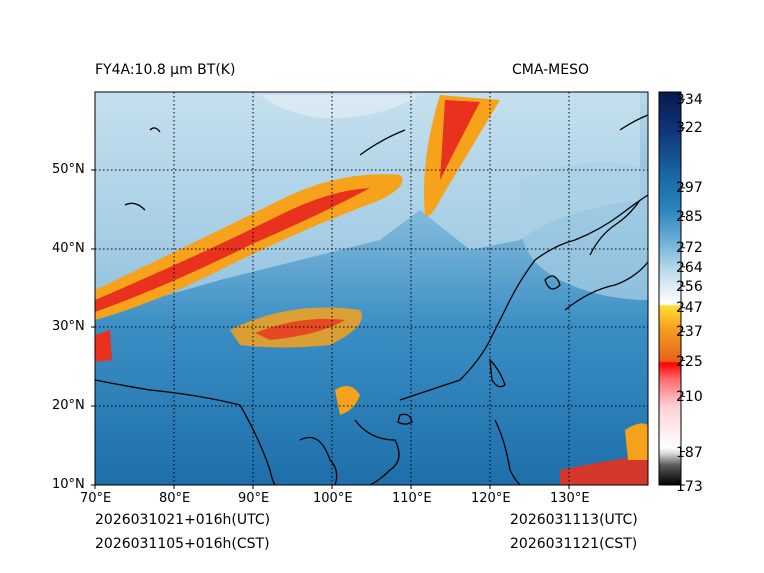  What do you see at coordinates (377, 452) in the screenshot?
I see `indochina-east-coast` at bounding box center [377, 452].